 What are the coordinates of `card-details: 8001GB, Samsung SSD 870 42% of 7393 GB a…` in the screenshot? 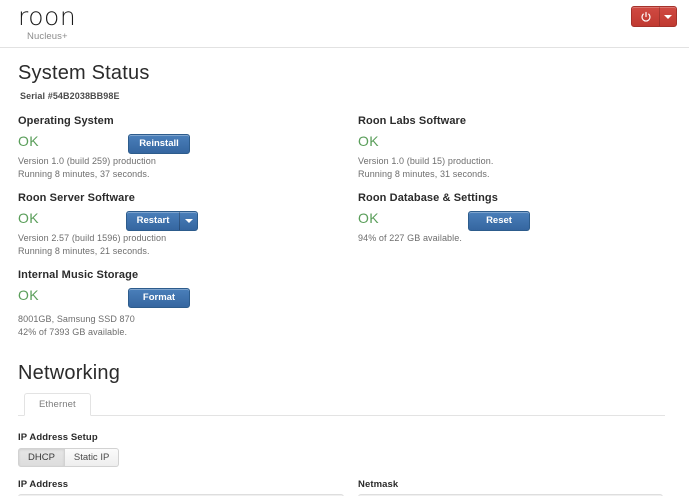 It's located at (182, 326).